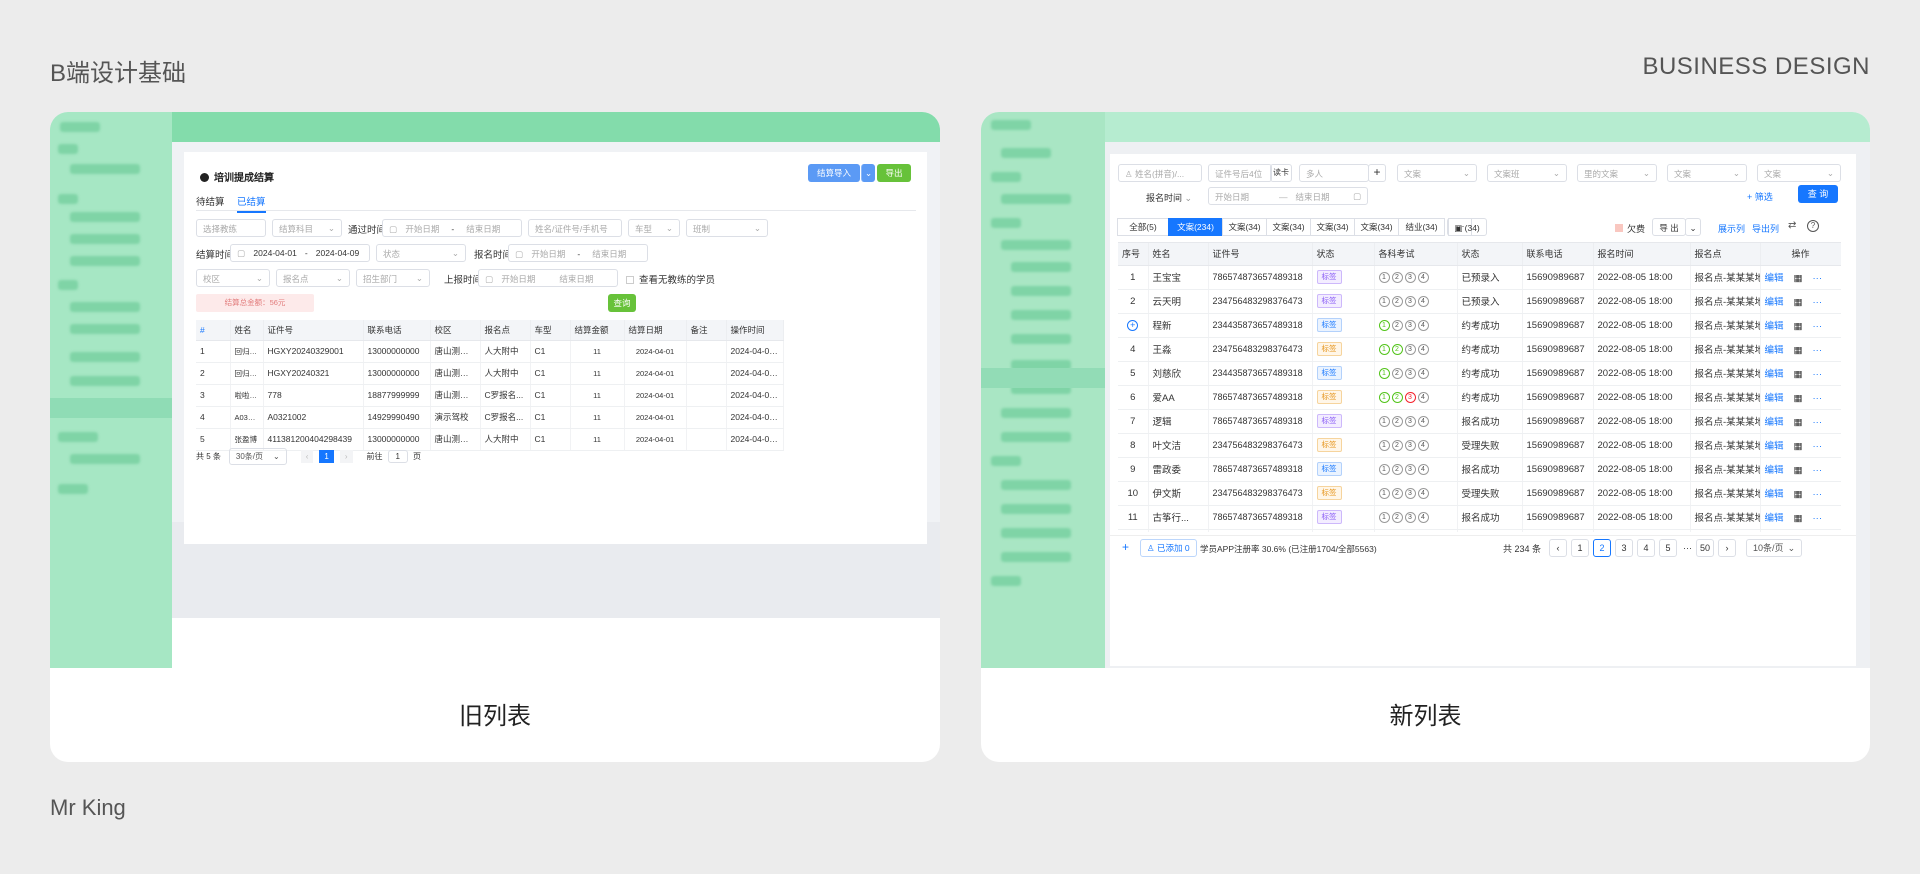 The image size is (1920, 874). I want to click on keyword-input: 姓名/证件号/手机号, so click(575, 228).